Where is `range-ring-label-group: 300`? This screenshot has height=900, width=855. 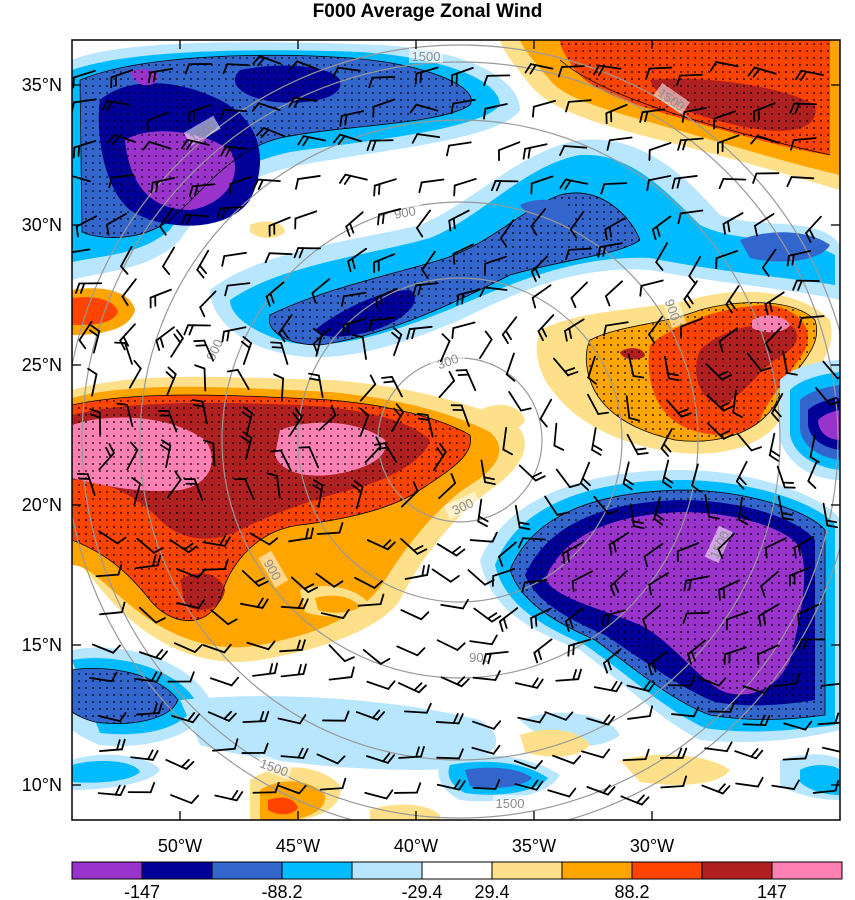
range-ring-label-group: 300 is located at coordinates (447, 360).